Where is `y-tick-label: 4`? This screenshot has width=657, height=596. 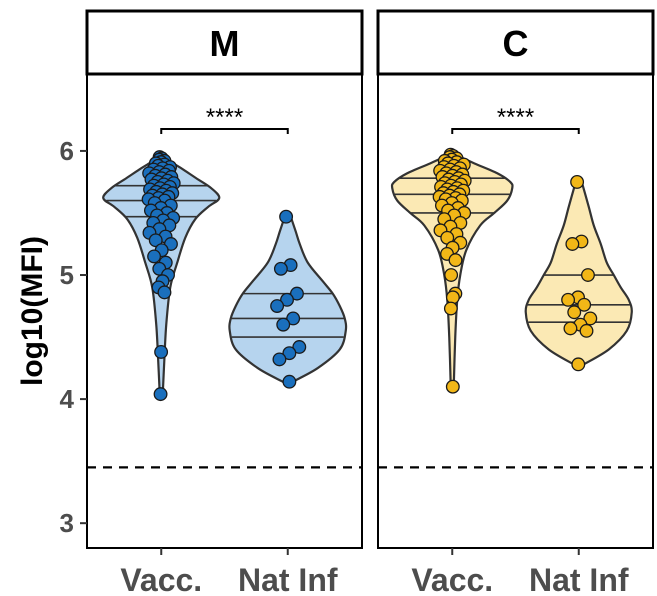 y-tick-label: 4 is located at coordinates (67, 399).